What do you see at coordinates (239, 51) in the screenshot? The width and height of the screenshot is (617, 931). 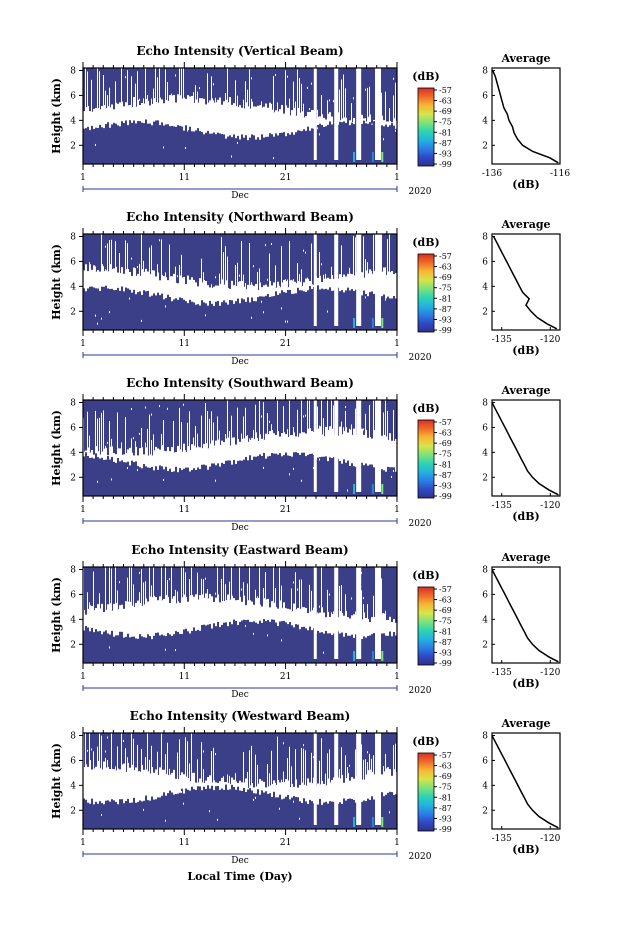 I see `panel-title: Echo Intensity (Vertical Beam)` at bounding box center [239, 51].